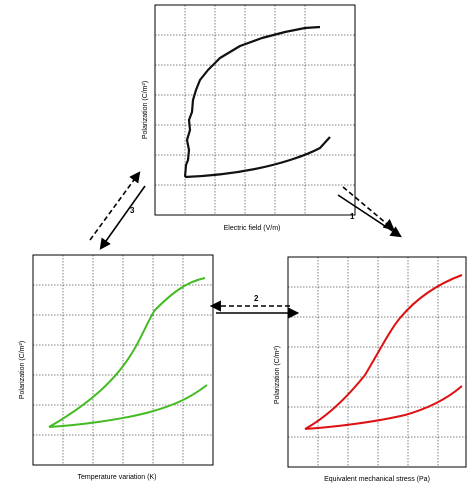 The height and width of the screenshot is (489, 474). What do you see at coordinates (254, 306) in the screenshot?
I see `arrow-2: 2` at bounding box center [254, 306].